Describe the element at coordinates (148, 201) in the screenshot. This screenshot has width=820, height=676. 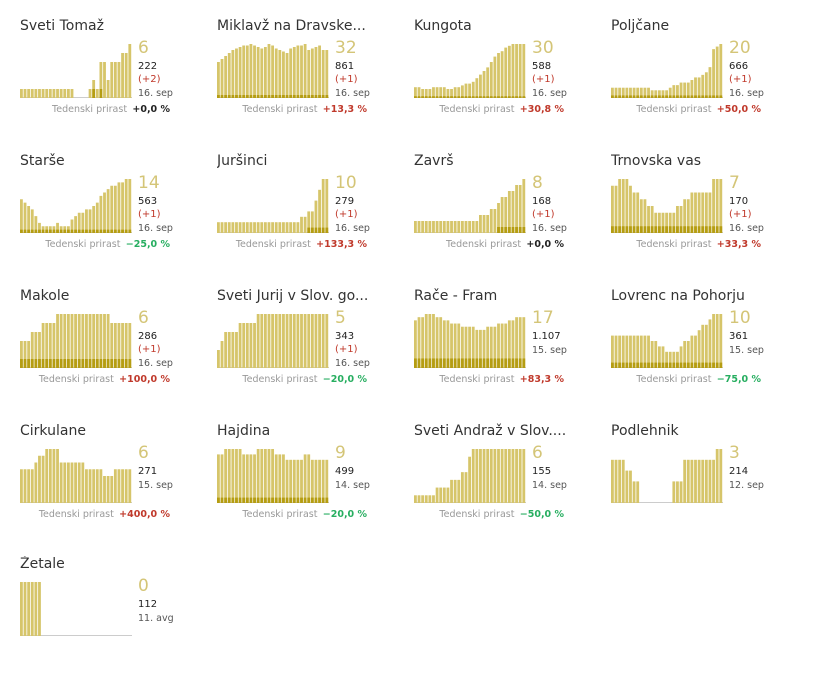
I see `total-cases: 563` at that location.